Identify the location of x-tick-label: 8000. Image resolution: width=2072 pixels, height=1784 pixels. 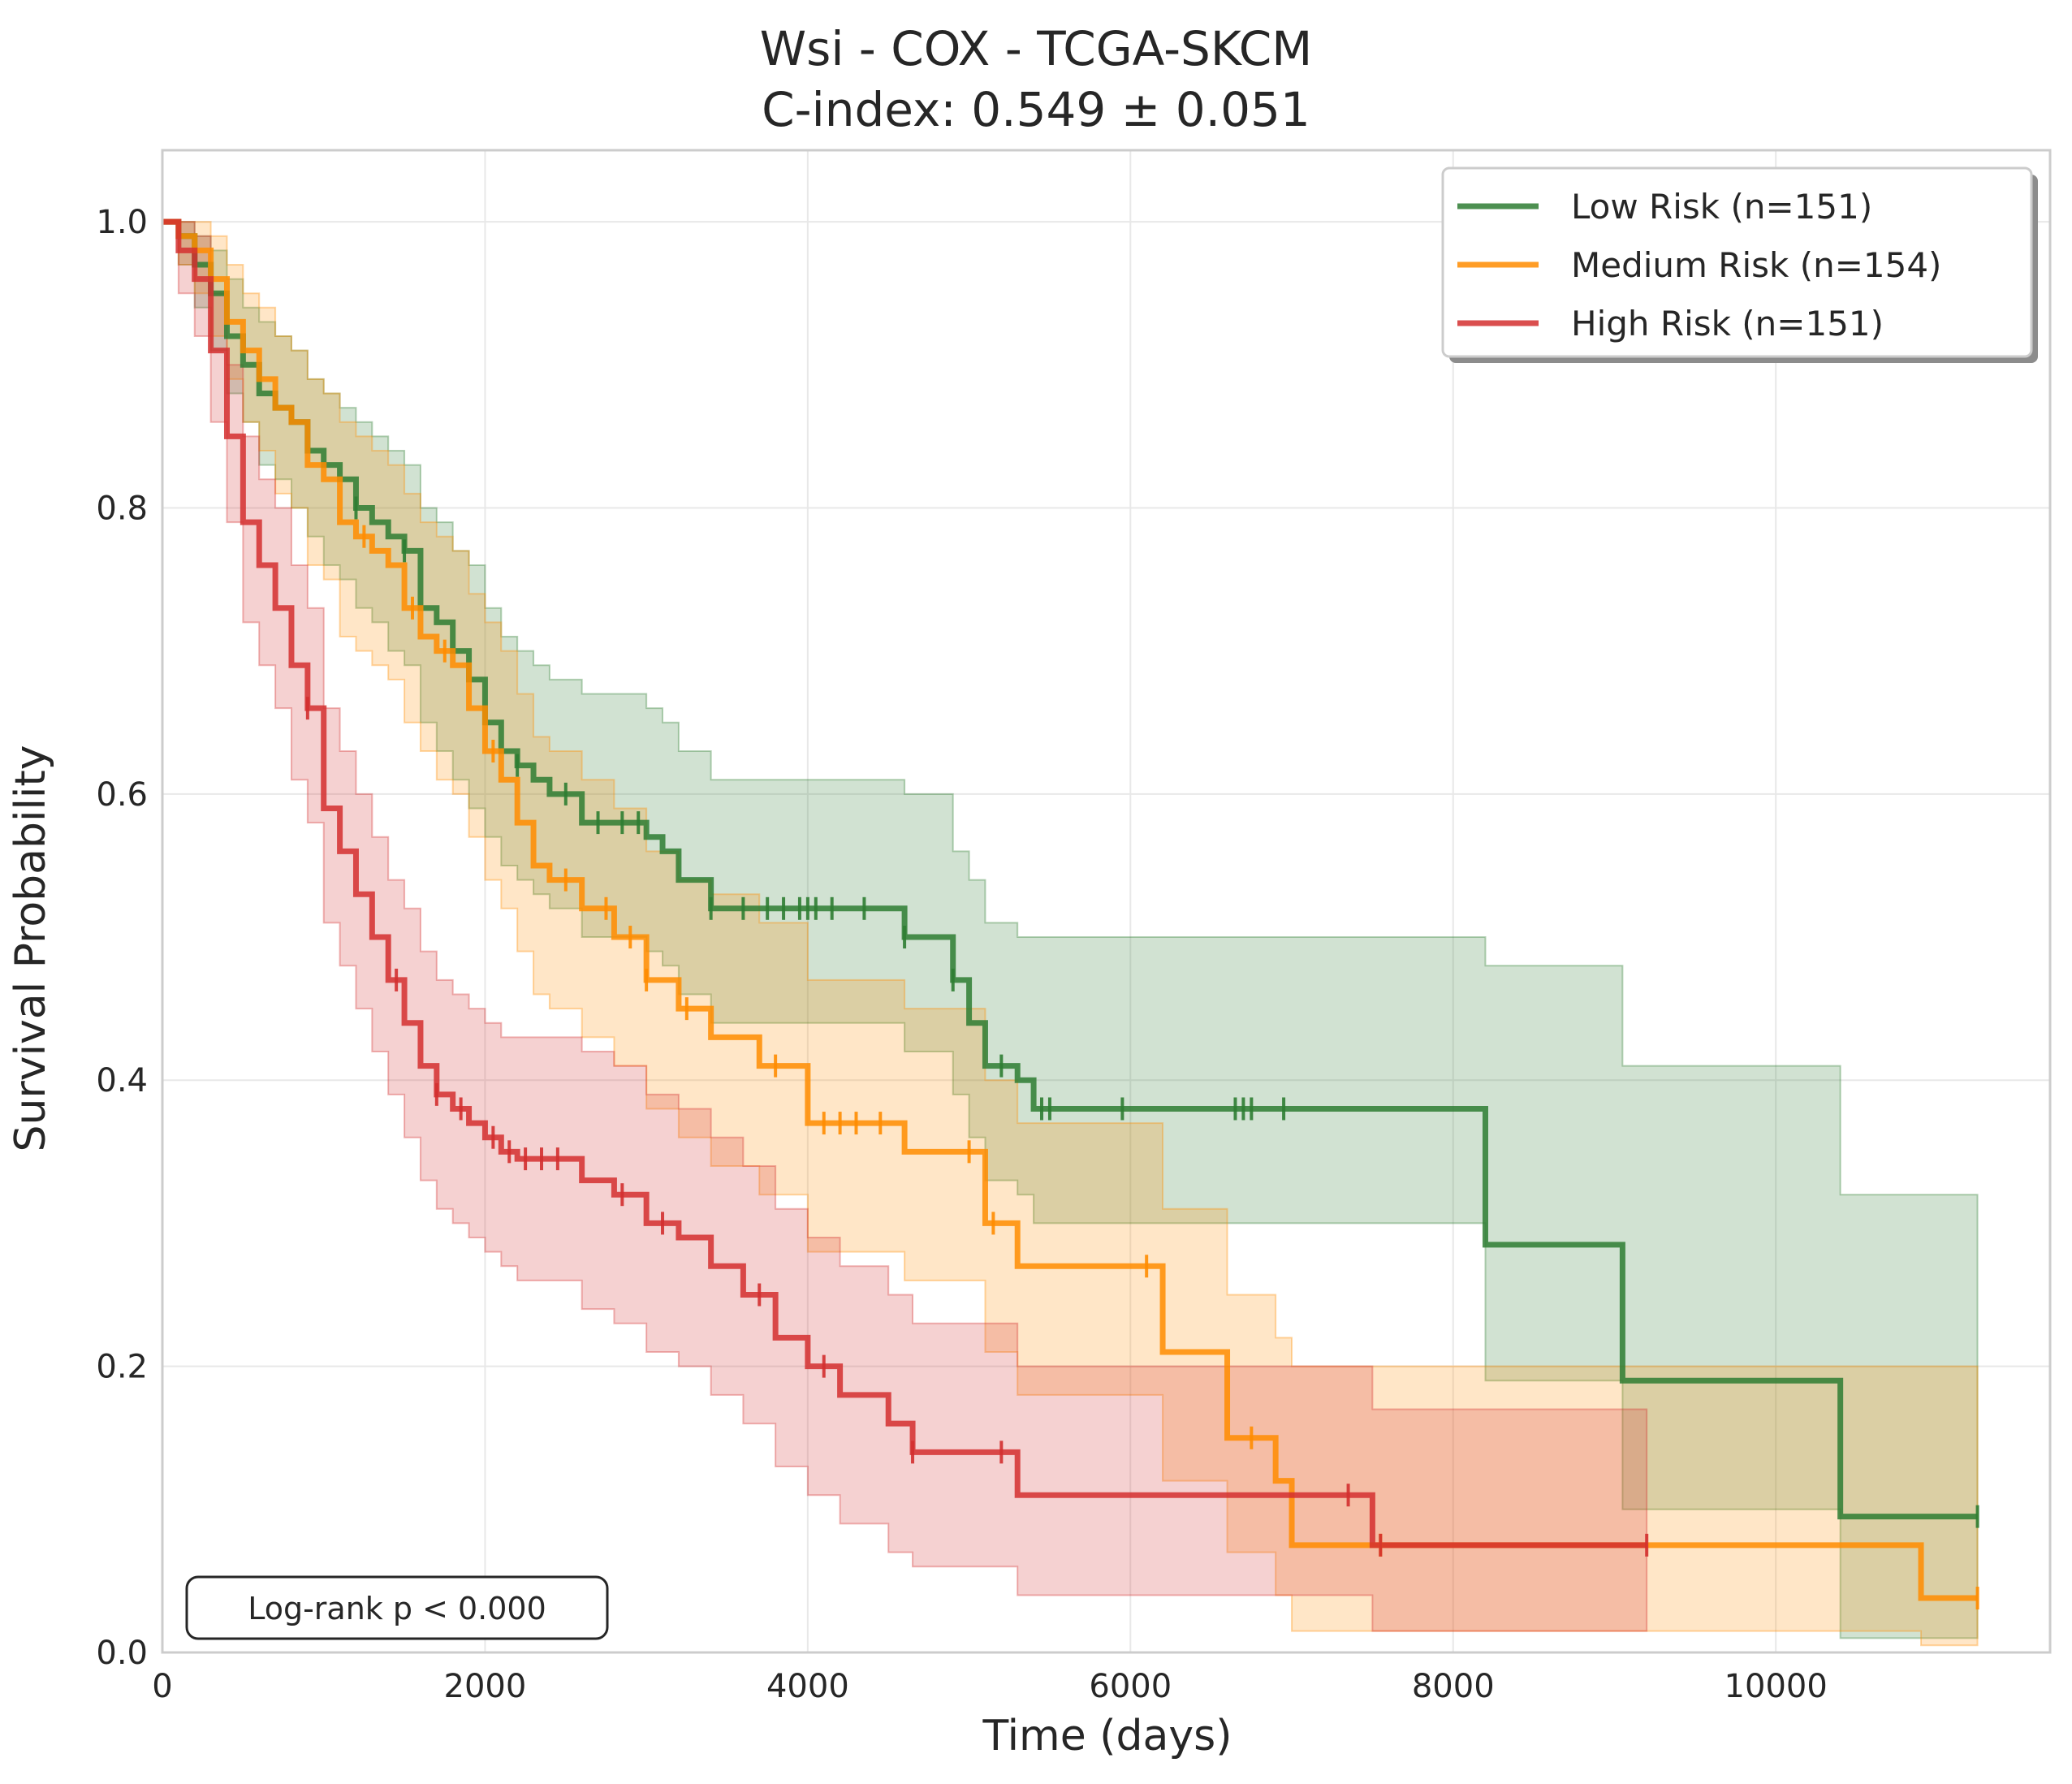
(1453, 1686).